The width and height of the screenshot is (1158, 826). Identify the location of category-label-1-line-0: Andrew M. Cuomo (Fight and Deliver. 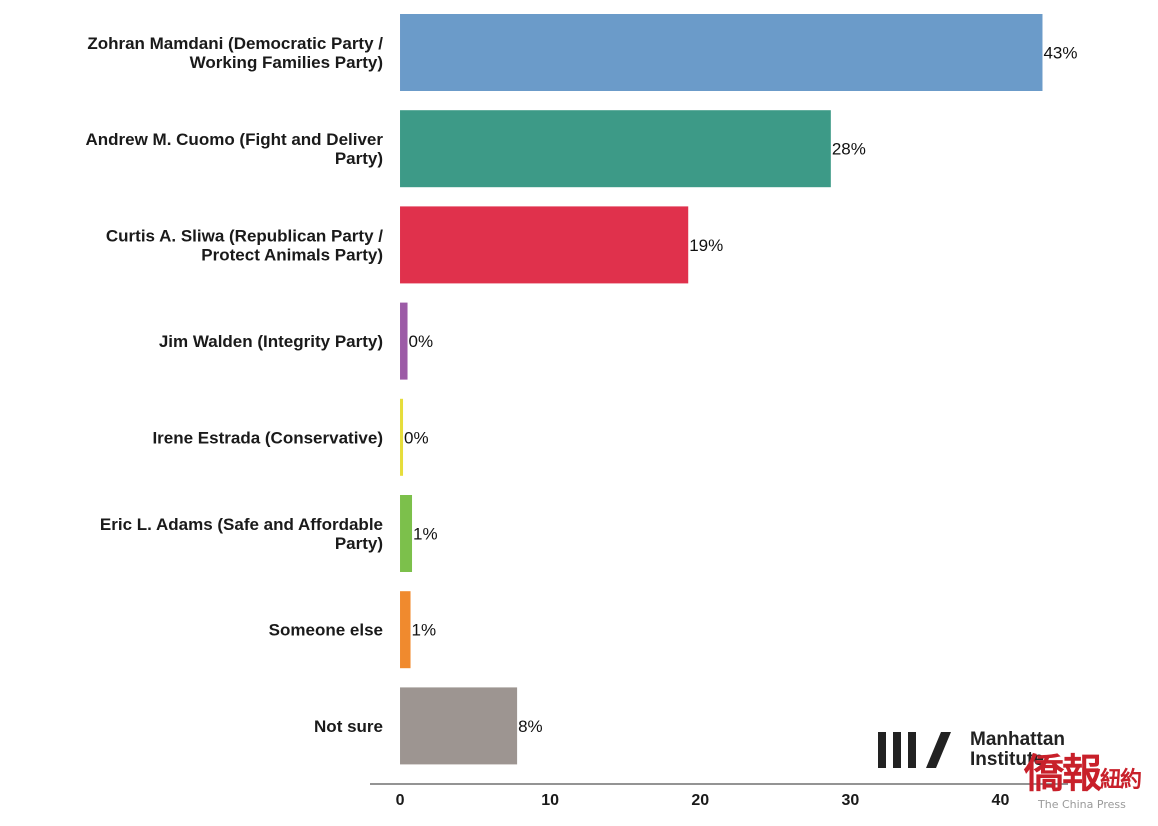
(234, 139).